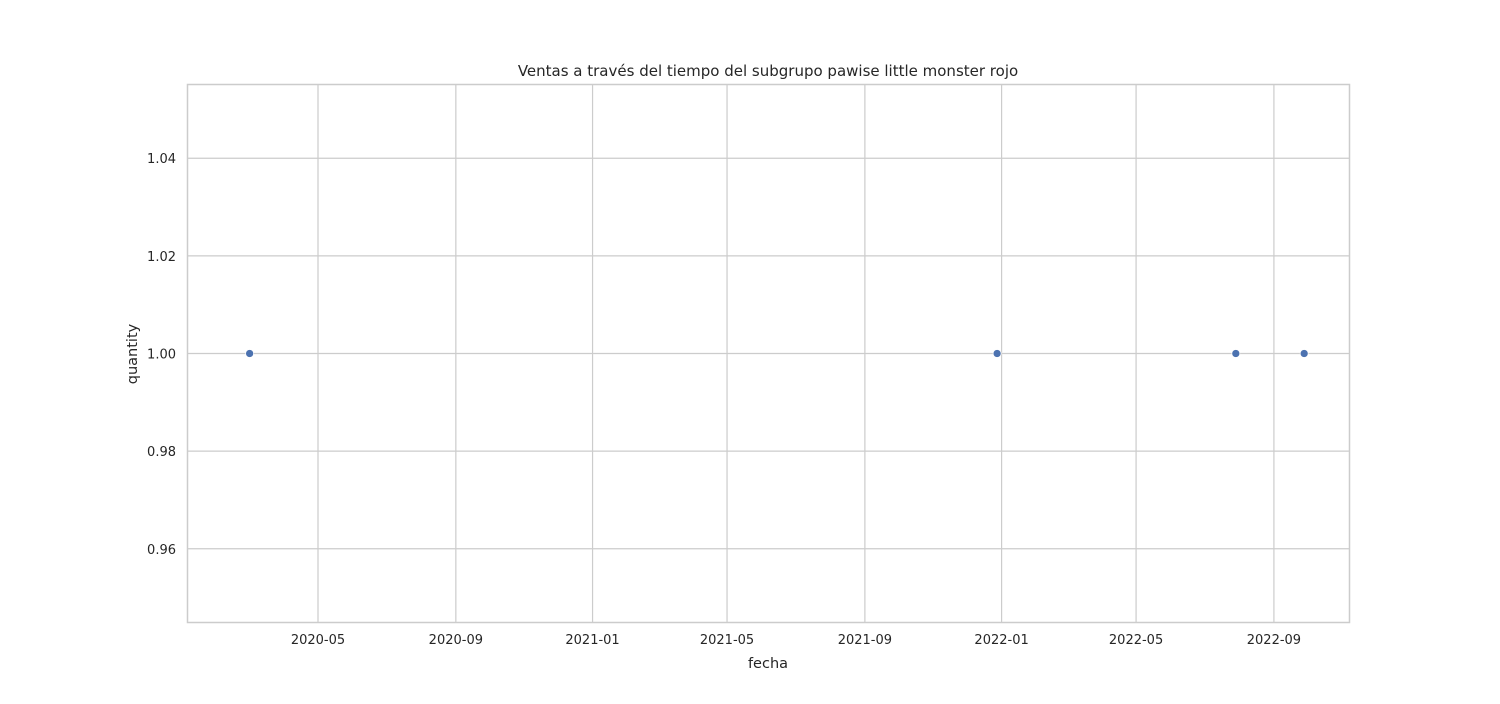 The width and height of the screenshot is (1500, 704). What do you see at coordinates (161, 257) in the screenshot?
I see `y-tick-label: 1.02` at bounding box center [161, 257].